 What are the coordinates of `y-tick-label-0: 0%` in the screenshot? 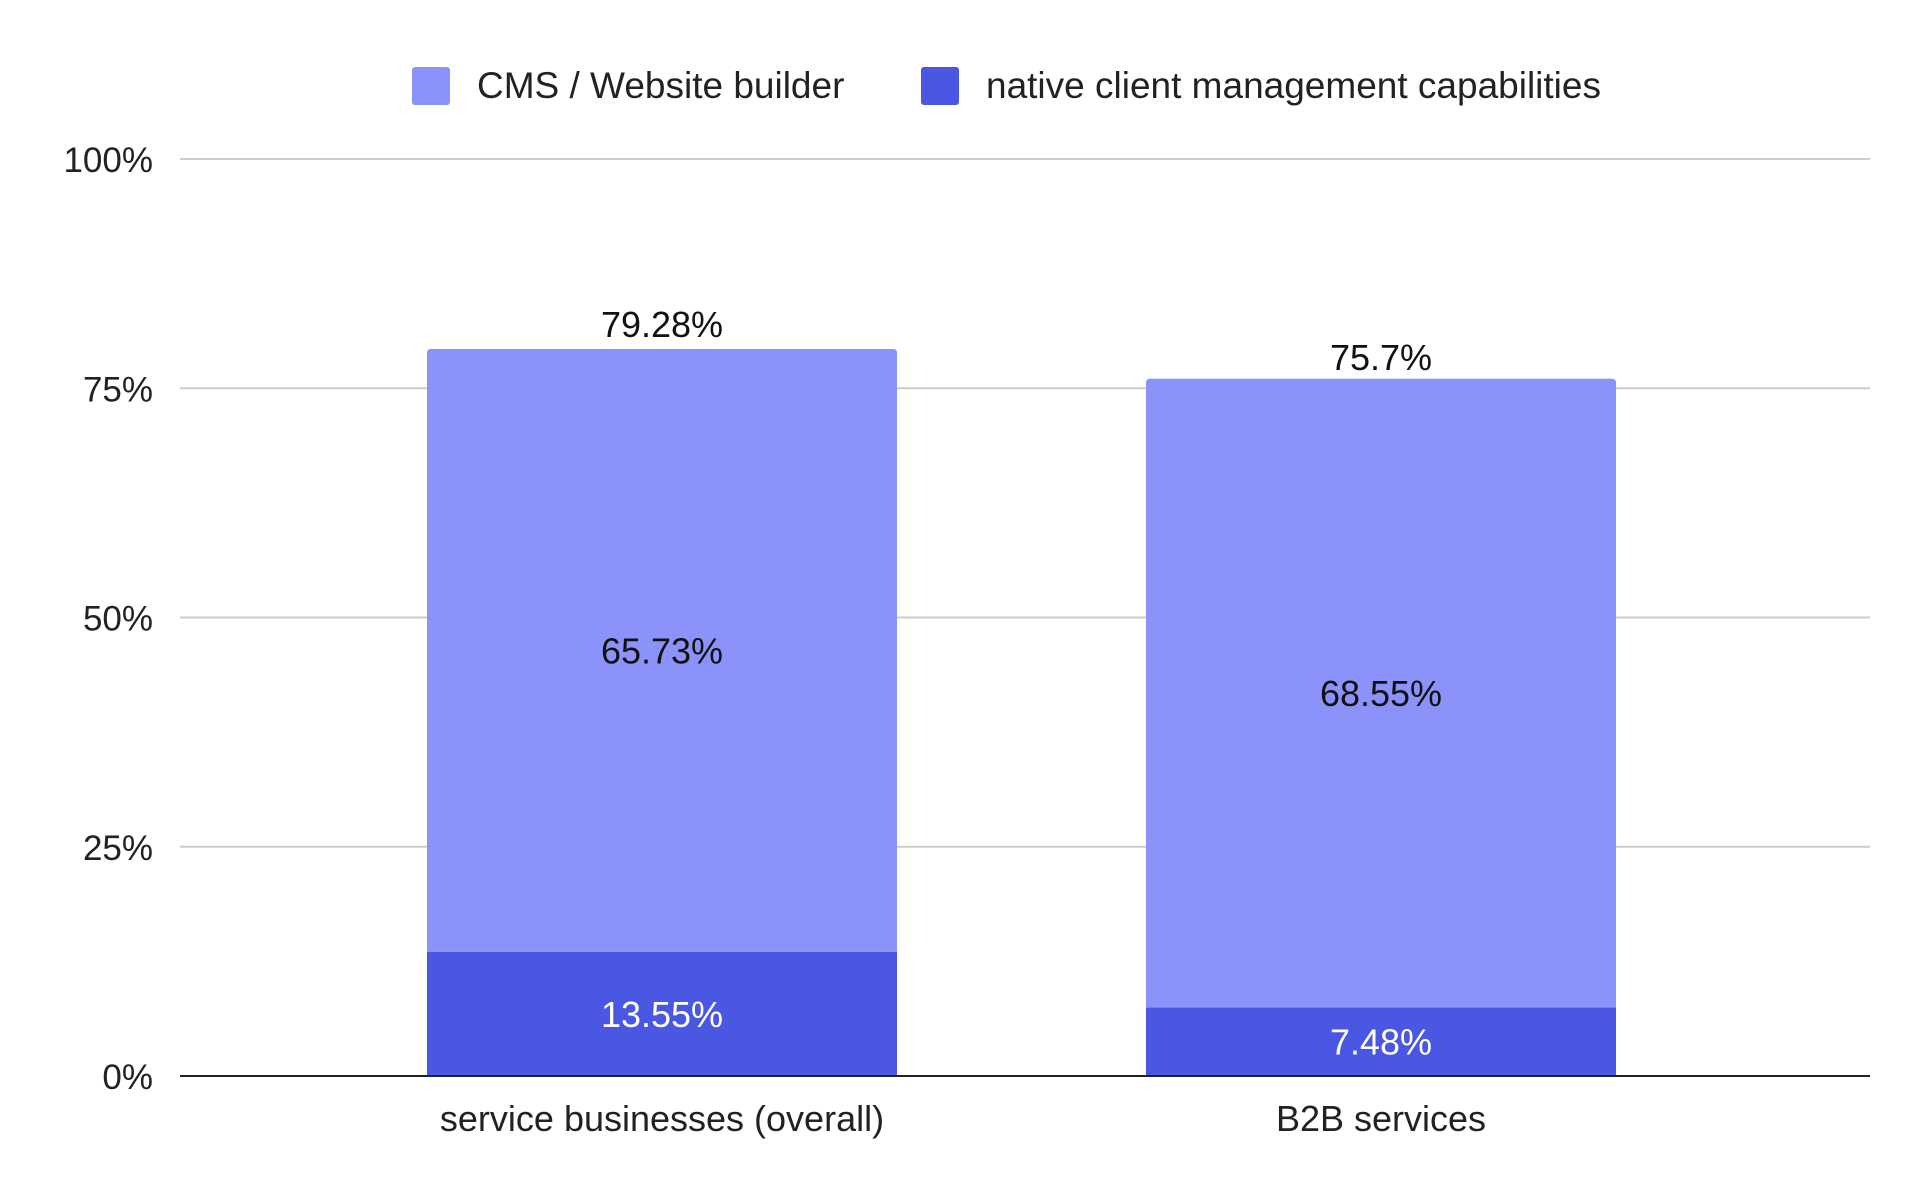 It's located at (127, 1077).